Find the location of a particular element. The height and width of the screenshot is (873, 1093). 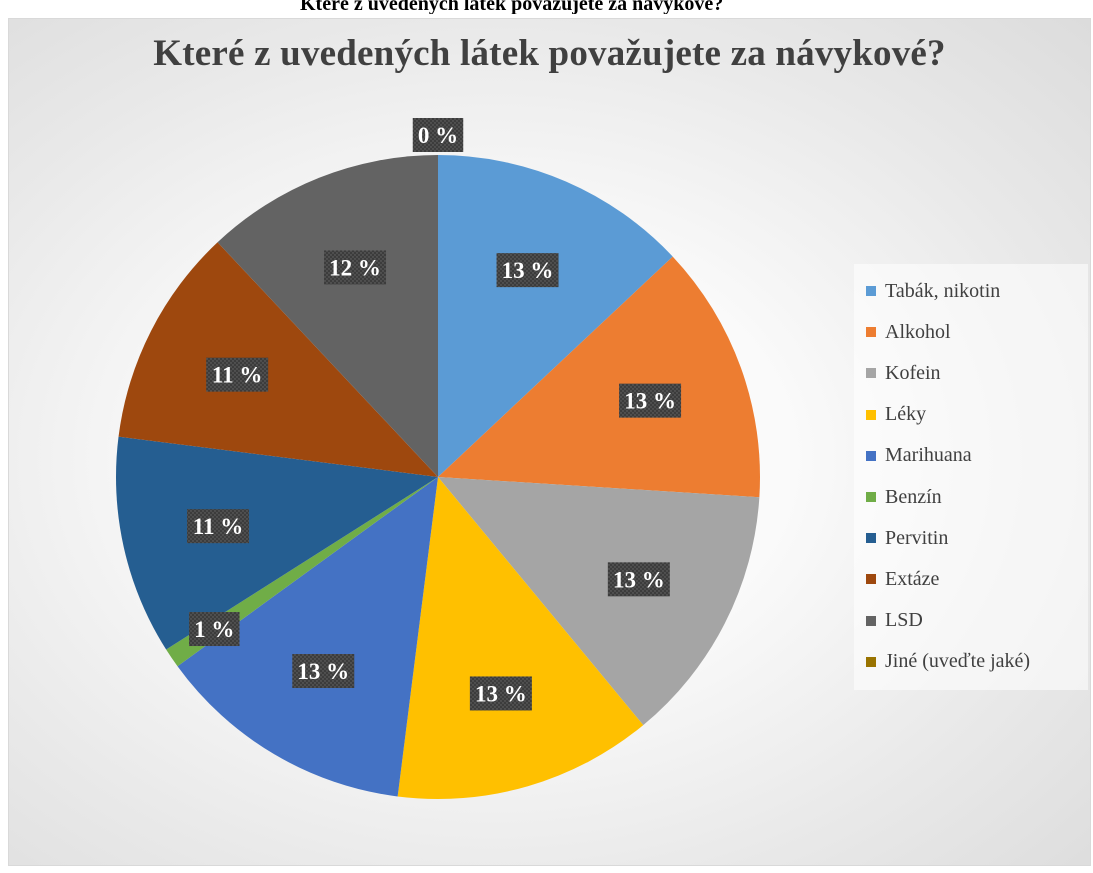

legend-label: Tabák, nikotin is located at coordinates (943, 290).